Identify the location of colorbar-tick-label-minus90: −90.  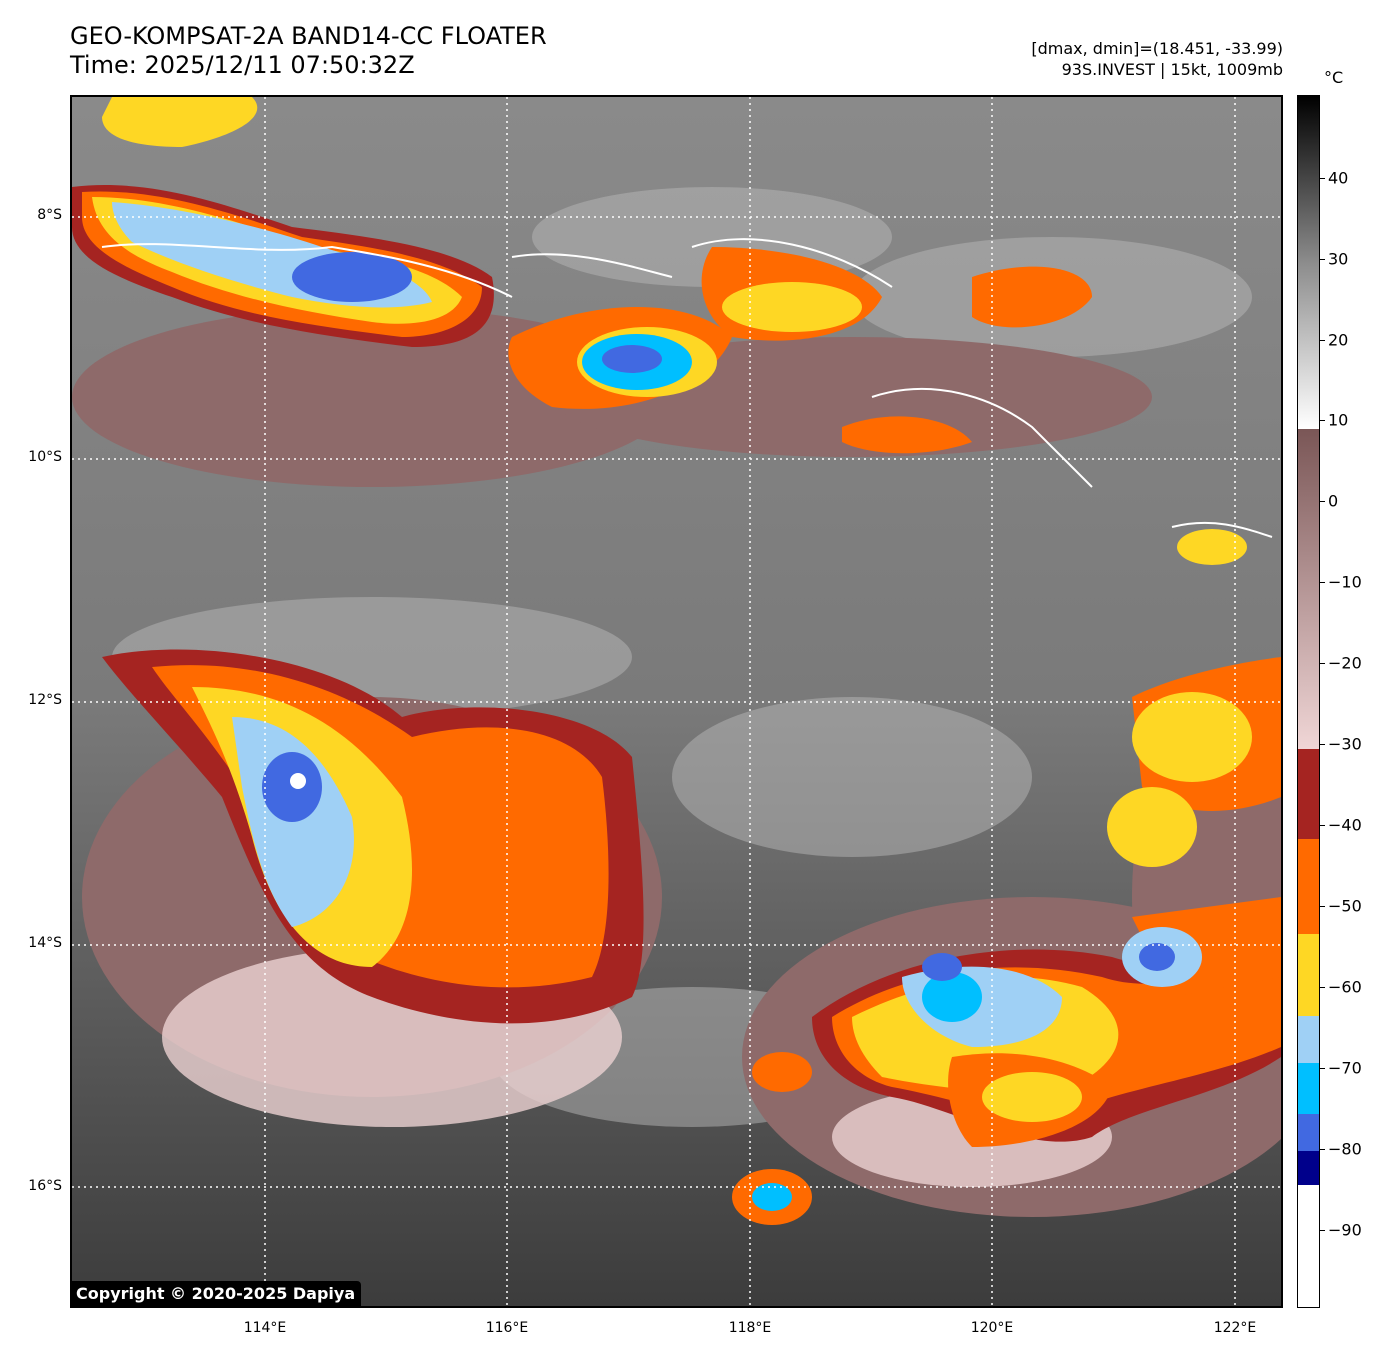
(1345, 1230).